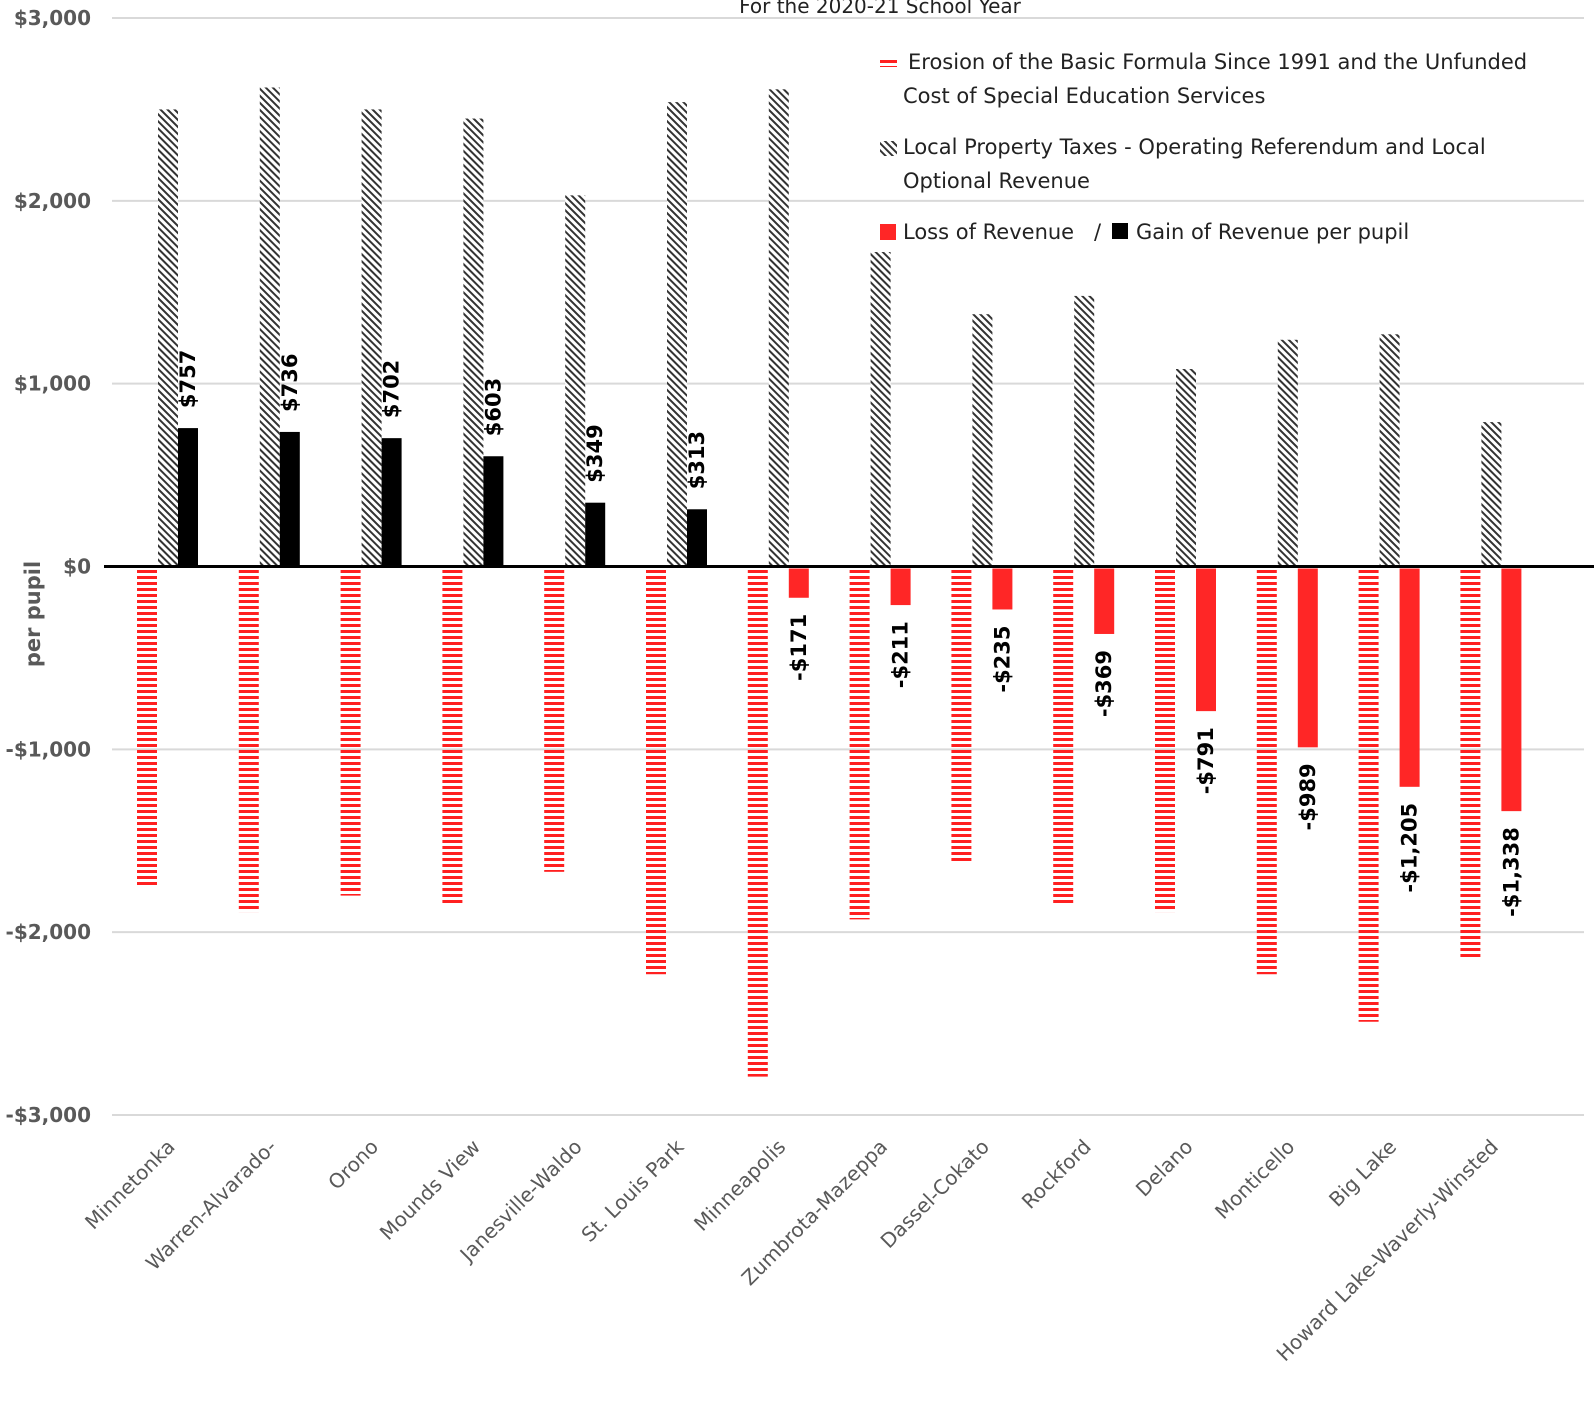 This screenshot has width=1594, height=1421. What do you see at coordinates (888, 62) in the screenshot?
I see `legend-swatch-erosion` at bounding box center [888, 62].